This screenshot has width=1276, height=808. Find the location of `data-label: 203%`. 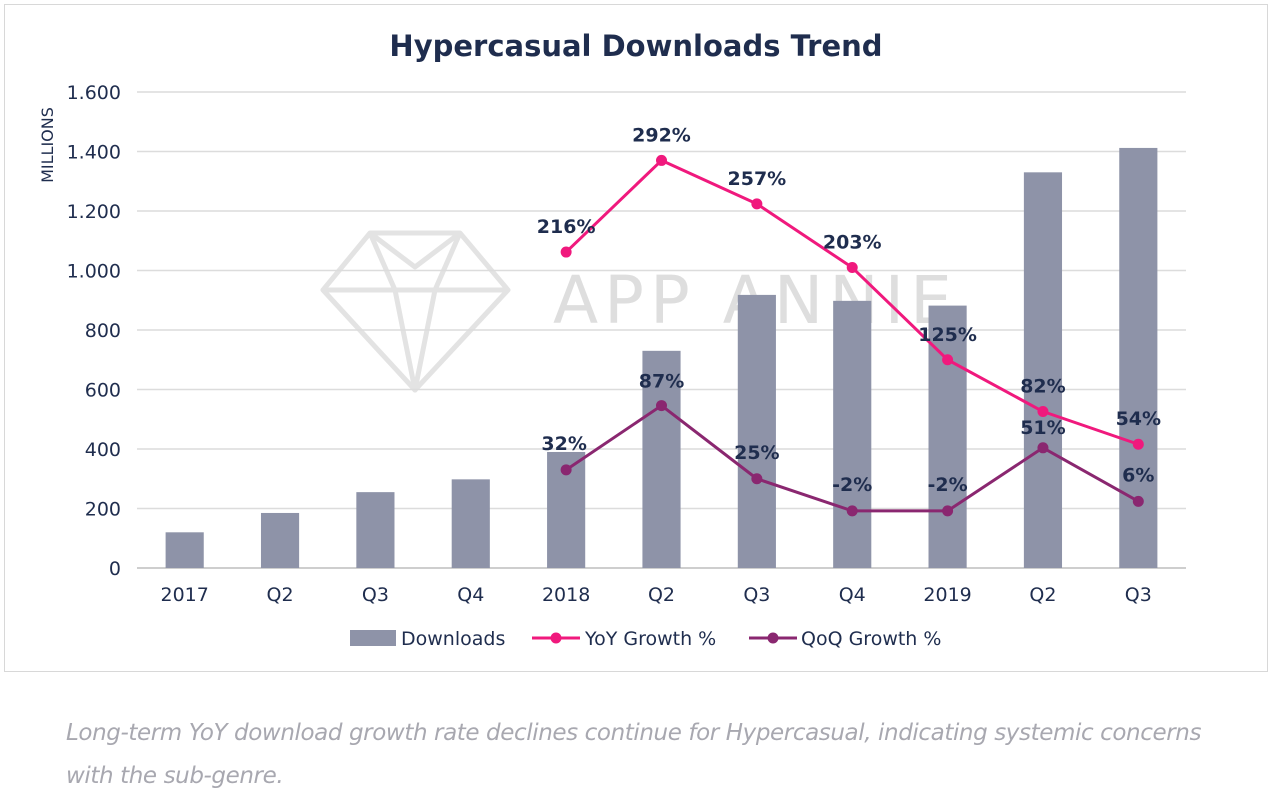

data-label: 203% is located at coordinates (852, 243).